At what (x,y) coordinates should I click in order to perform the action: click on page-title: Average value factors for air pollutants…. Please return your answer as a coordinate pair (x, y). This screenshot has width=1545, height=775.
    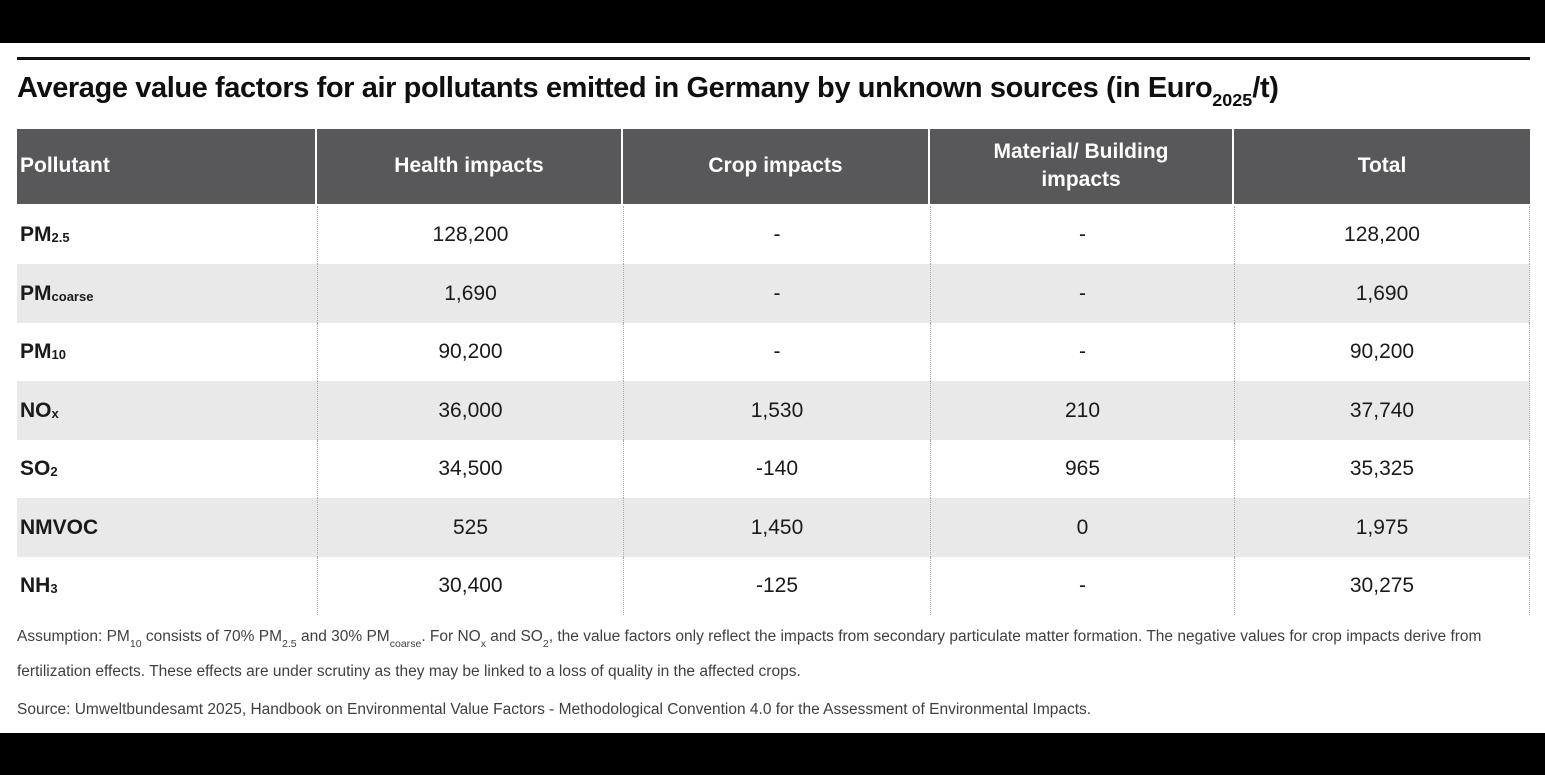
    Looking at the image, I should click on (648, 91).